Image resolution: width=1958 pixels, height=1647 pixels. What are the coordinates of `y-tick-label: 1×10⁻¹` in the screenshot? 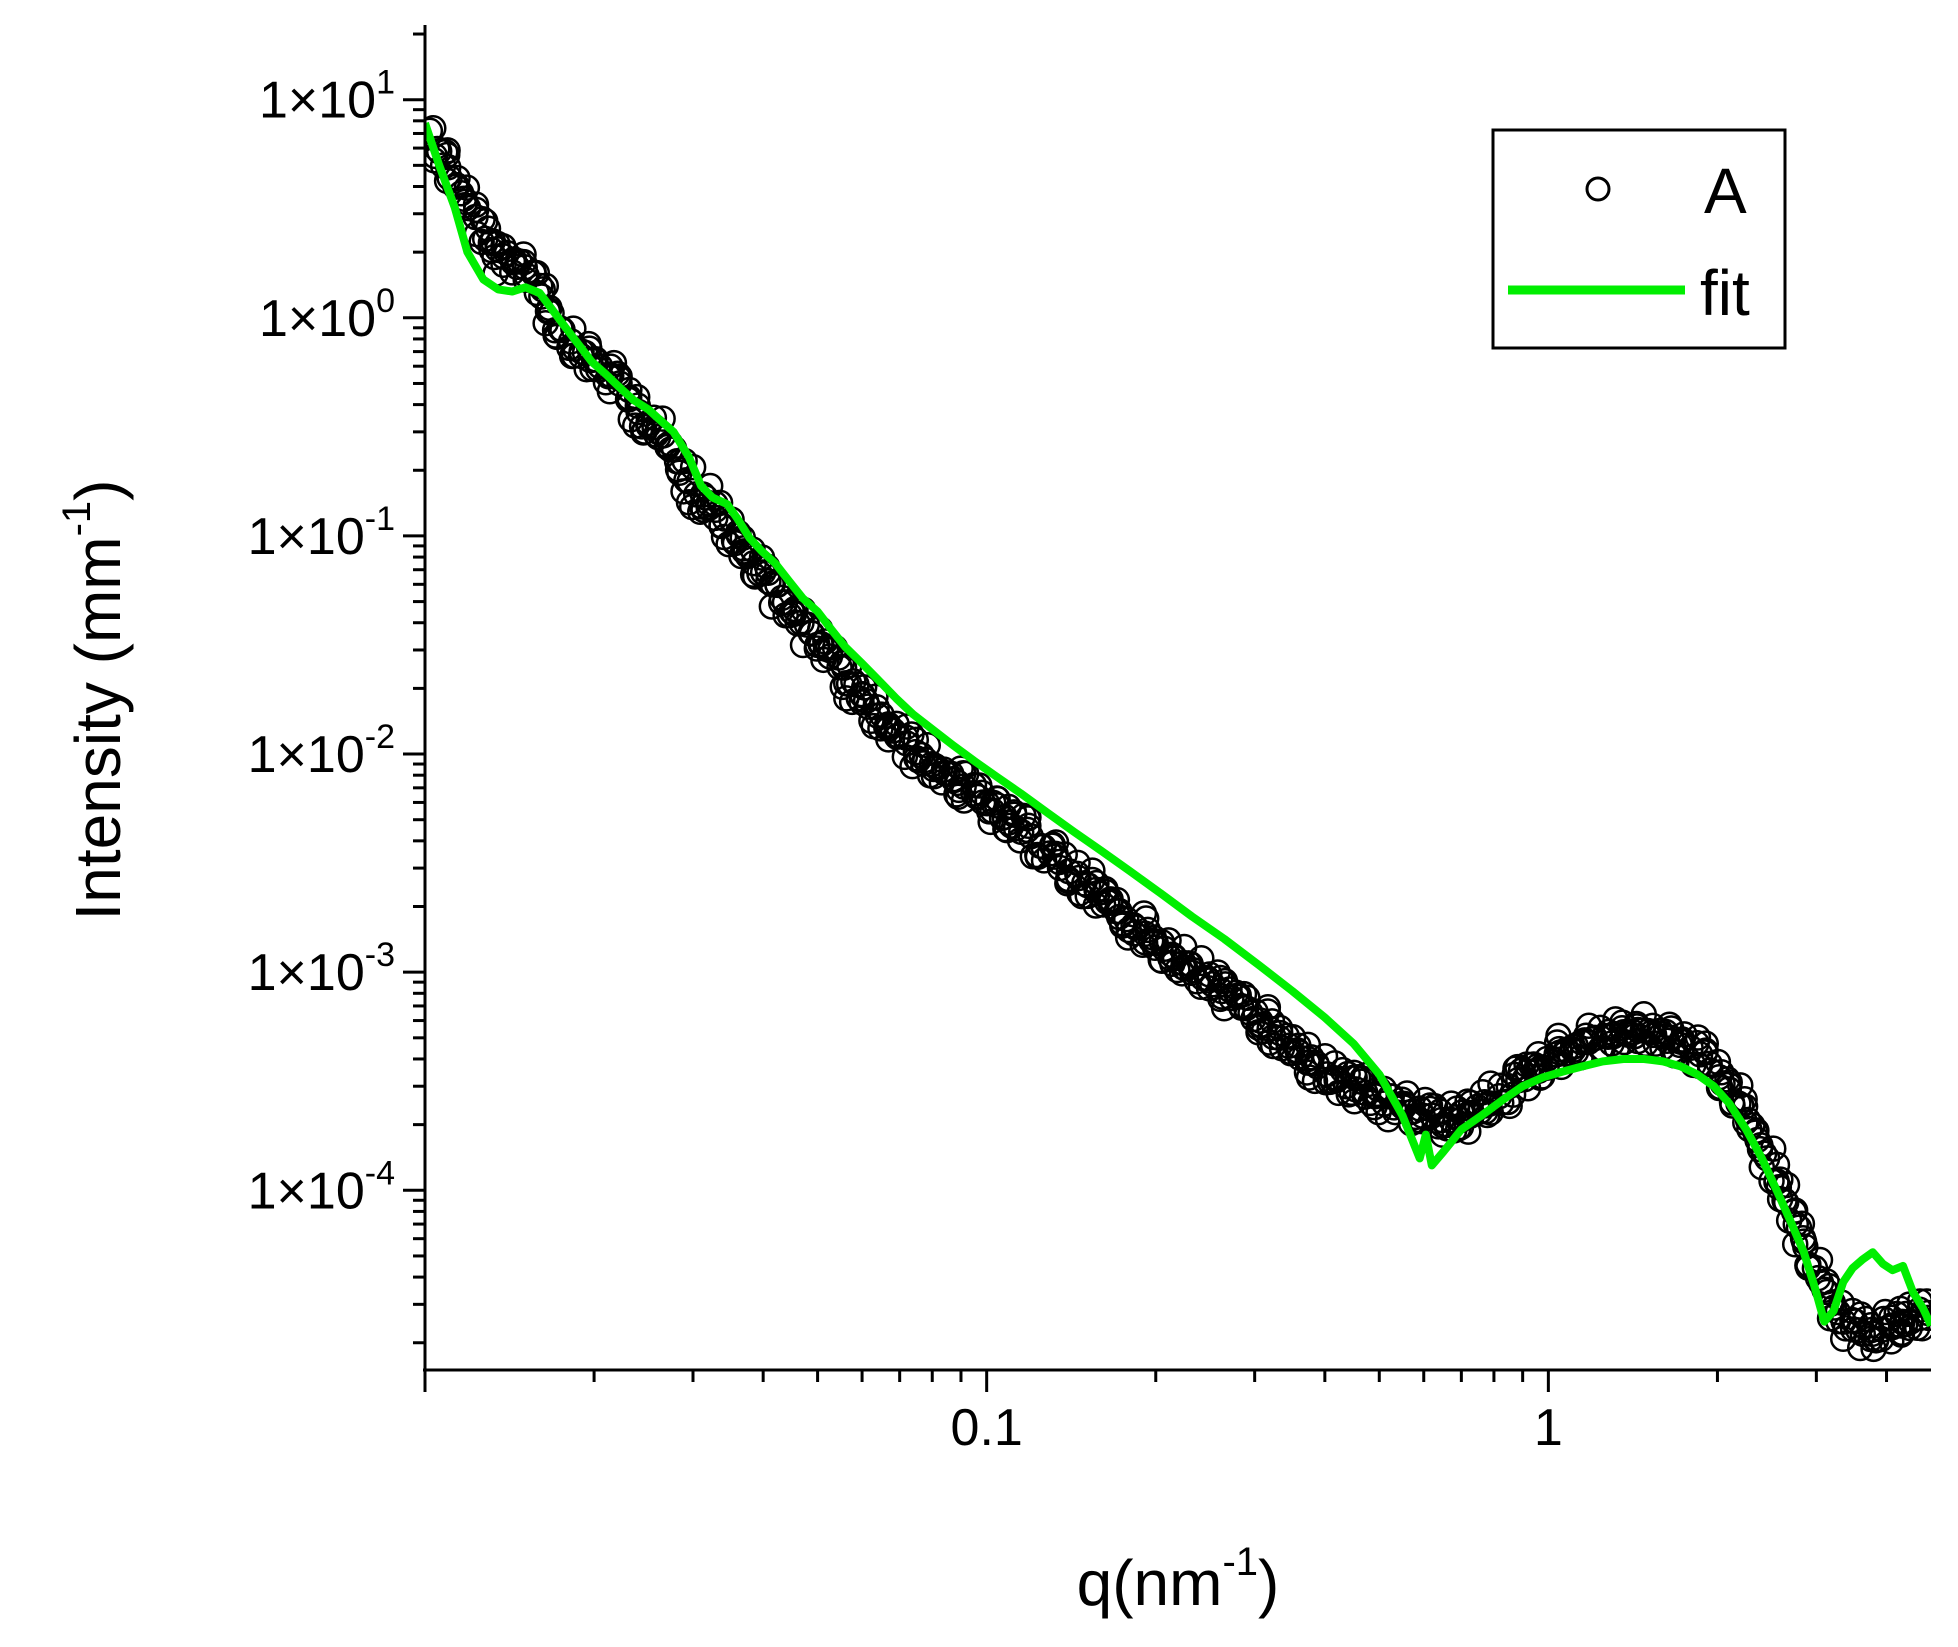 It's located at (321, 533).